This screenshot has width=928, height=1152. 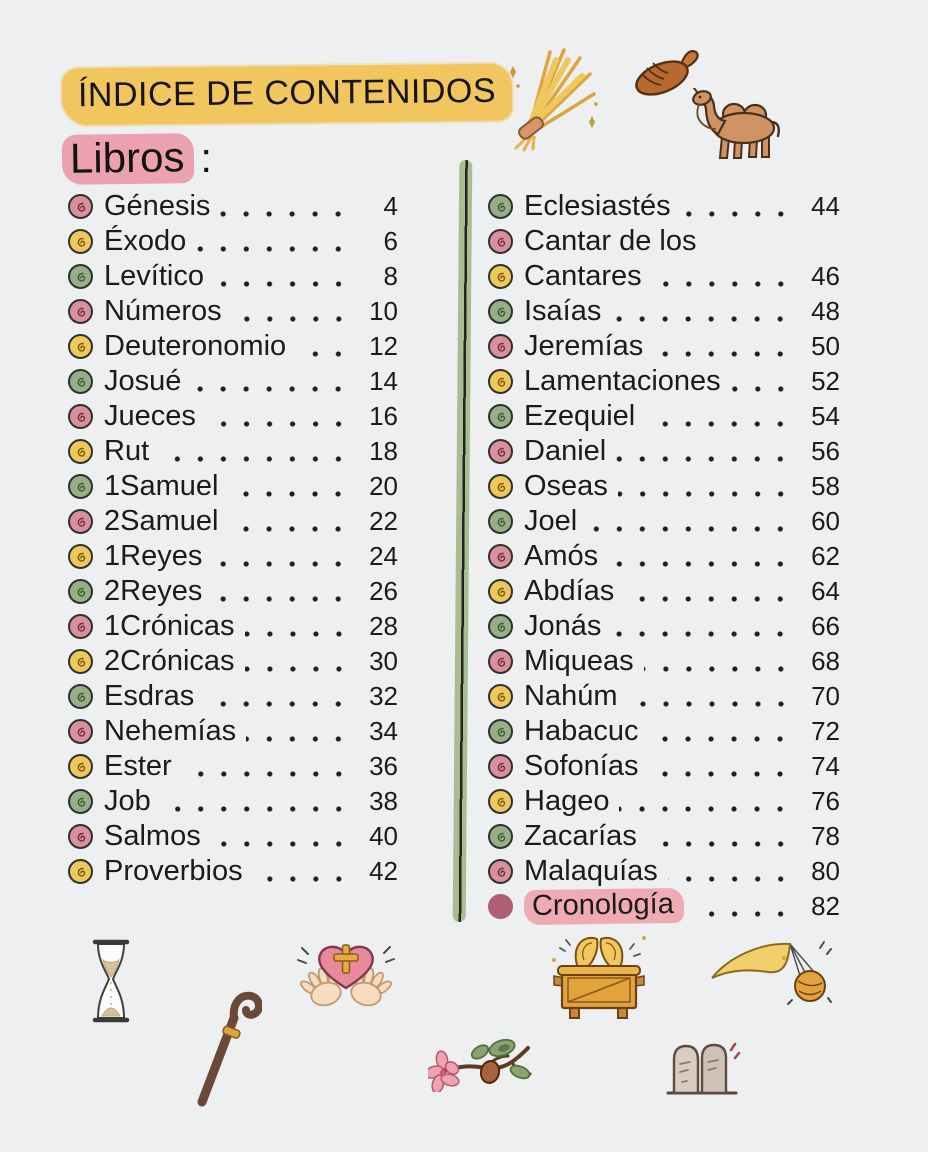 I want to click on book-title: Habacuc, so click(x=581, y=731).